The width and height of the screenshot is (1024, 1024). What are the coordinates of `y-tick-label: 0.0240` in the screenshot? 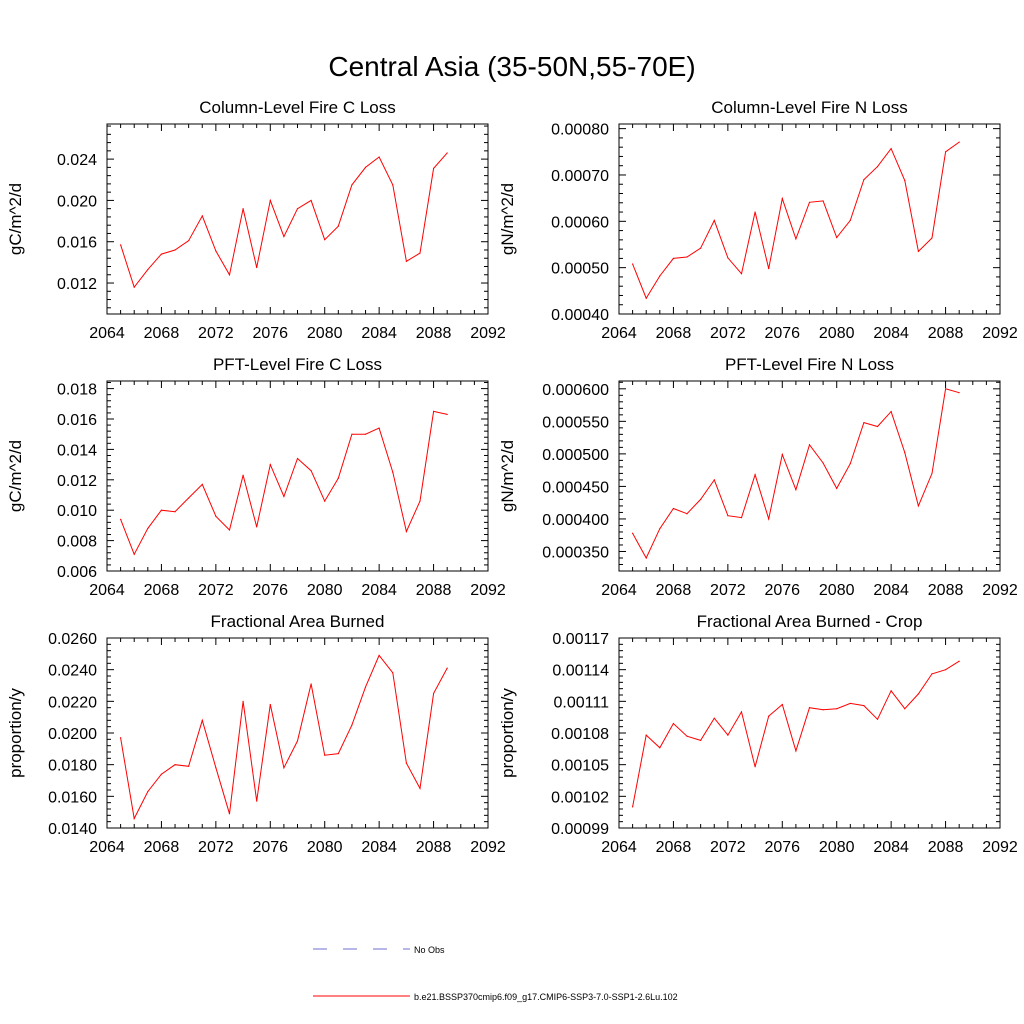 It's located at (72, 671).